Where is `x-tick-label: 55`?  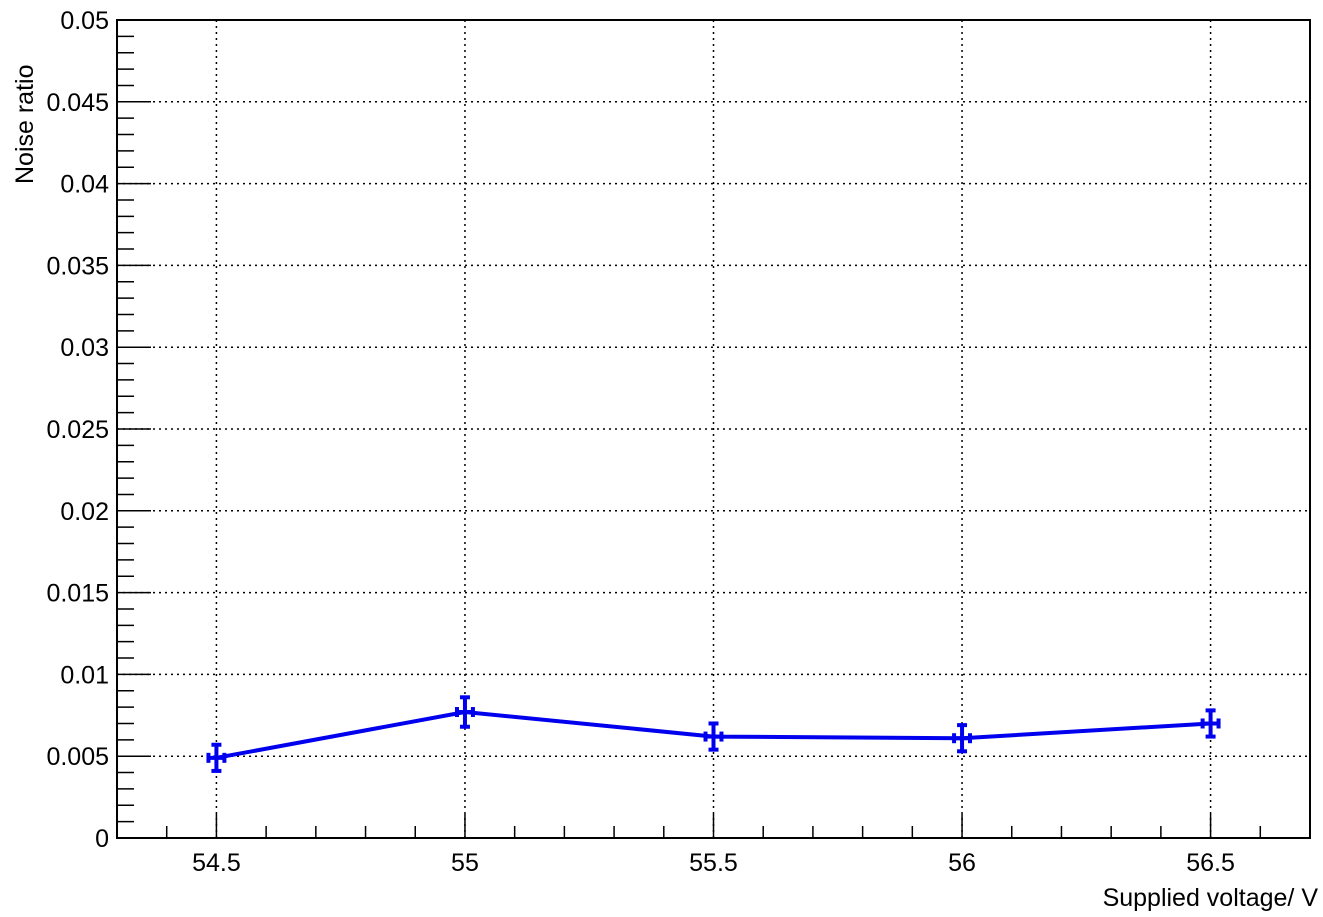
x-tick-label: 55 is located at coordinates (465, 863).